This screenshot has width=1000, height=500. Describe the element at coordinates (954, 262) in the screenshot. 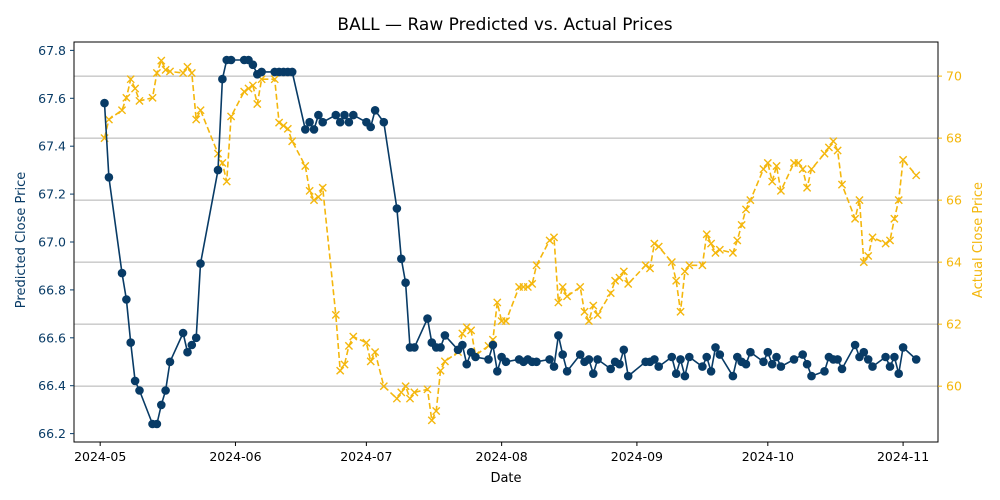

I see `y-right-tick-label: 64` at that location.